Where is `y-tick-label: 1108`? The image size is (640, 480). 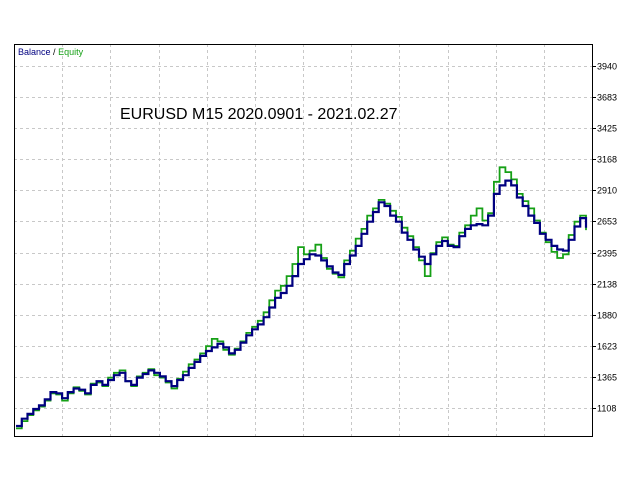 y-tick-label: 1108 is located at coordinates (606, 409).